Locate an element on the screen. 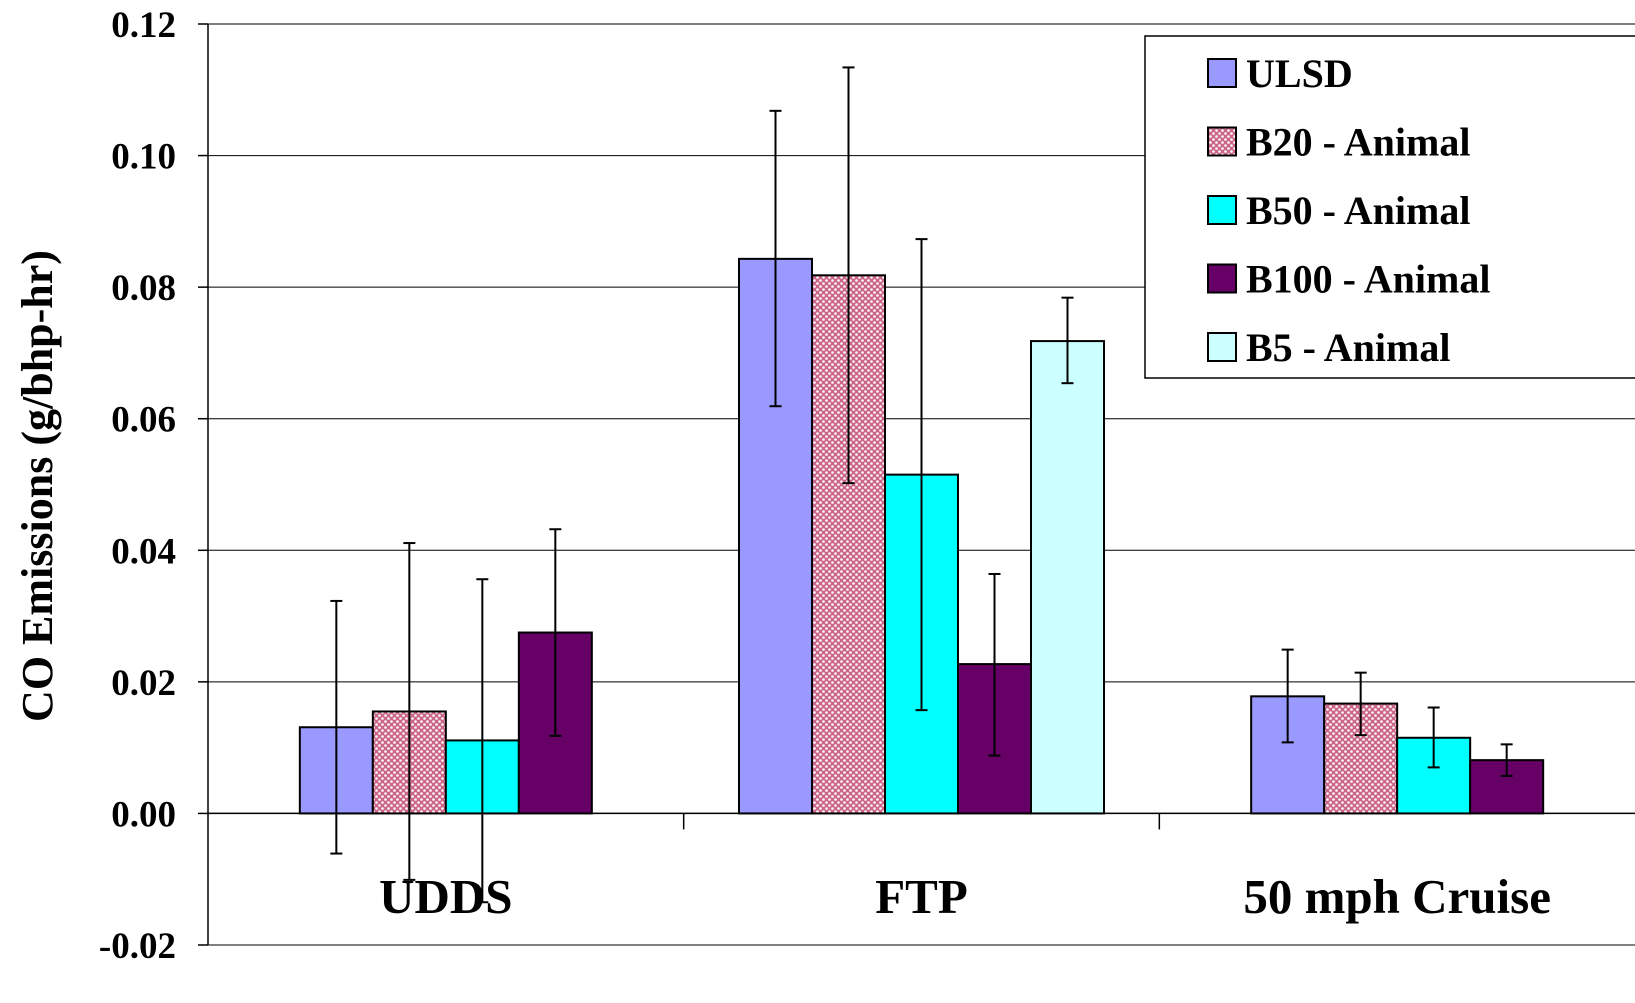 Image resolution: width=1635 pixels, height=1003 pixels. bar-b5-animal is located at coordinates (1067, 577).